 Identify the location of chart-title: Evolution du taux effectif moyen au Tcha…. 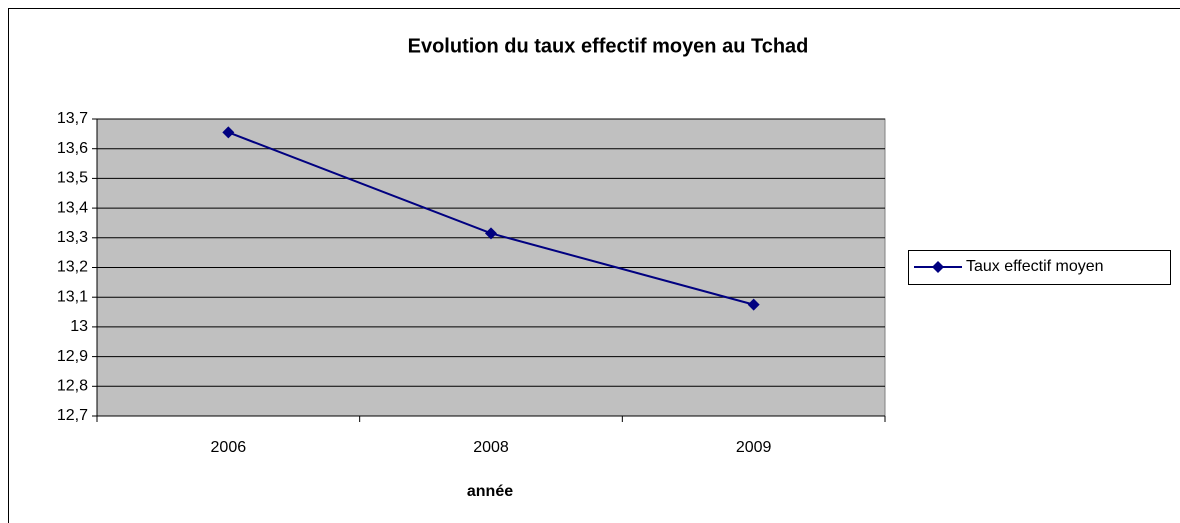
(608, 46).